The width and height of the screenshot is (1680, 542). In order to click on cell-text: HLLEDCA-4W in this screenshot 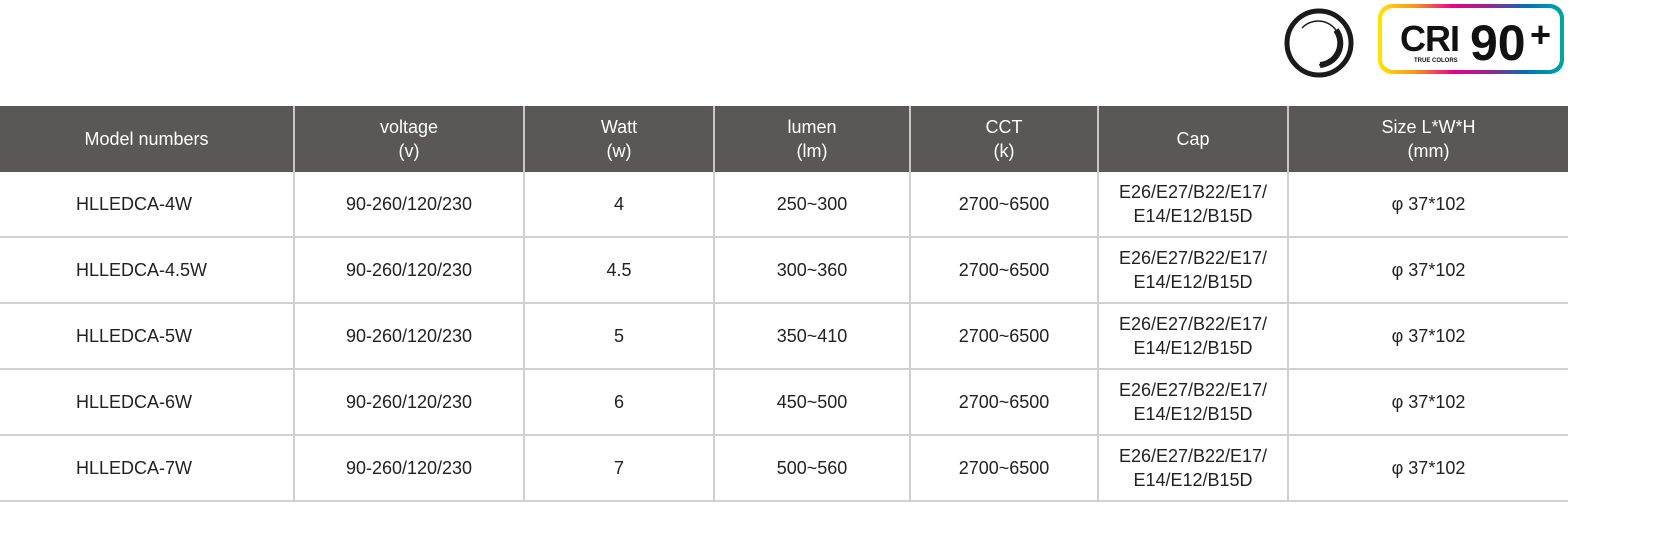, I will do `click(134, 204)`.